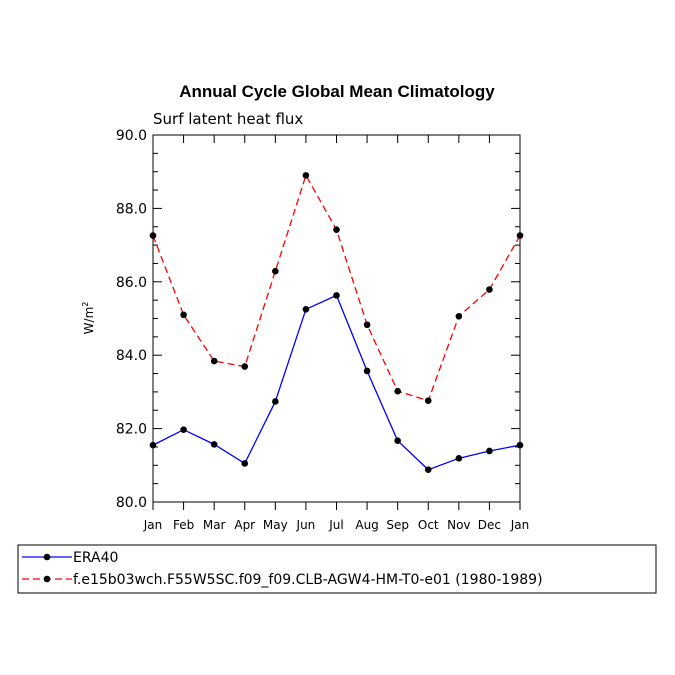 This screenshot has height=675, width=675. I want to click on x-tick-label: Aug, so click(366, 525).